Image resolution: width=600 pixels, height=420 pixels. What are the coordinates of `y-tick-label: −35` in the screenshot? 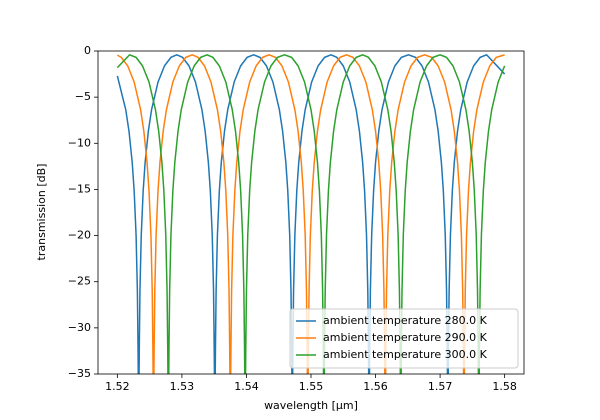 It's located at (79, 373).